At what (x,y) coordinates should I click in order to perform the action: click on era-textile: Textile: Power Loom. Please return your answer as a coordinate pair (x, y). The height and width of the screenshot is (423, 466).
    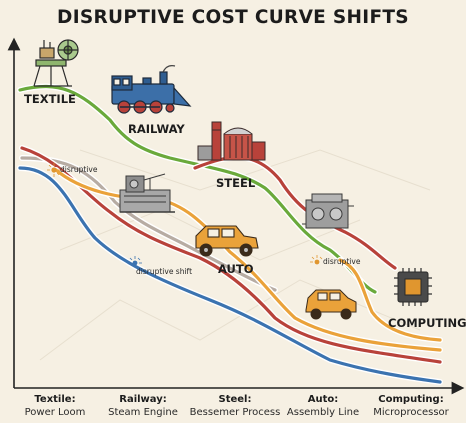
    Looking at the image, I should click on (55, 406).